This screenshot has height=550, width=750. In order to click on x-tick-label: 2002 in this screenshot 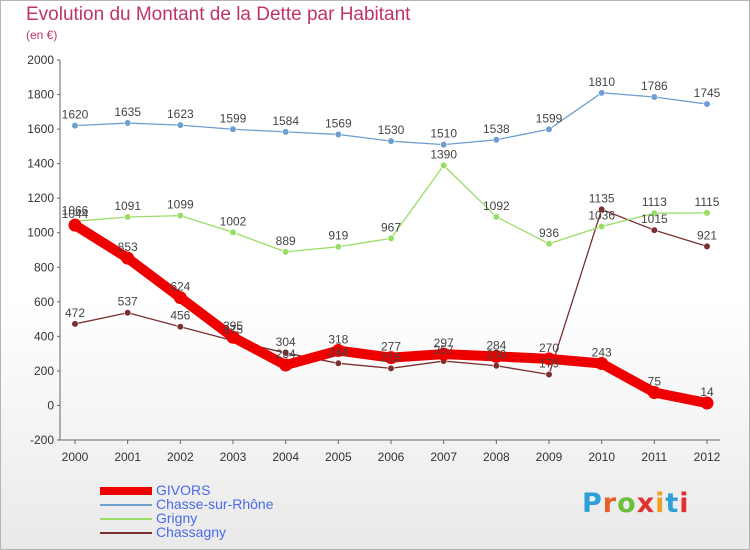, I will do `click(180, 457)`.